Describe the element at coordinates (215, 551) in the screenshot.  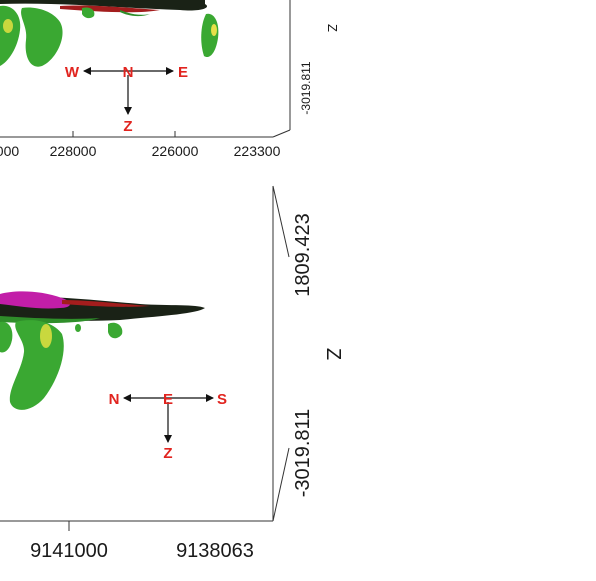
I see `bottom-tick-label: 9138063` at that location.